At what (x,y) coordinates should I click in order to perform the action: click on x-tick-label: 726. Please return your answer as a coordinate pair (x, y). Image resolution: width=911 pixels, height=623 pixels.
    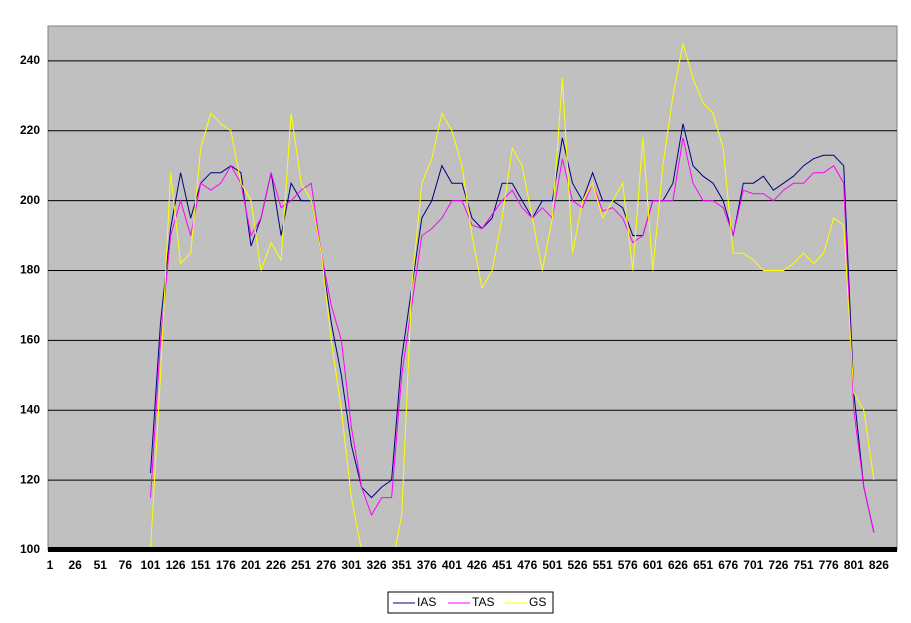
    Looking at the image, I should click on (778, 565).